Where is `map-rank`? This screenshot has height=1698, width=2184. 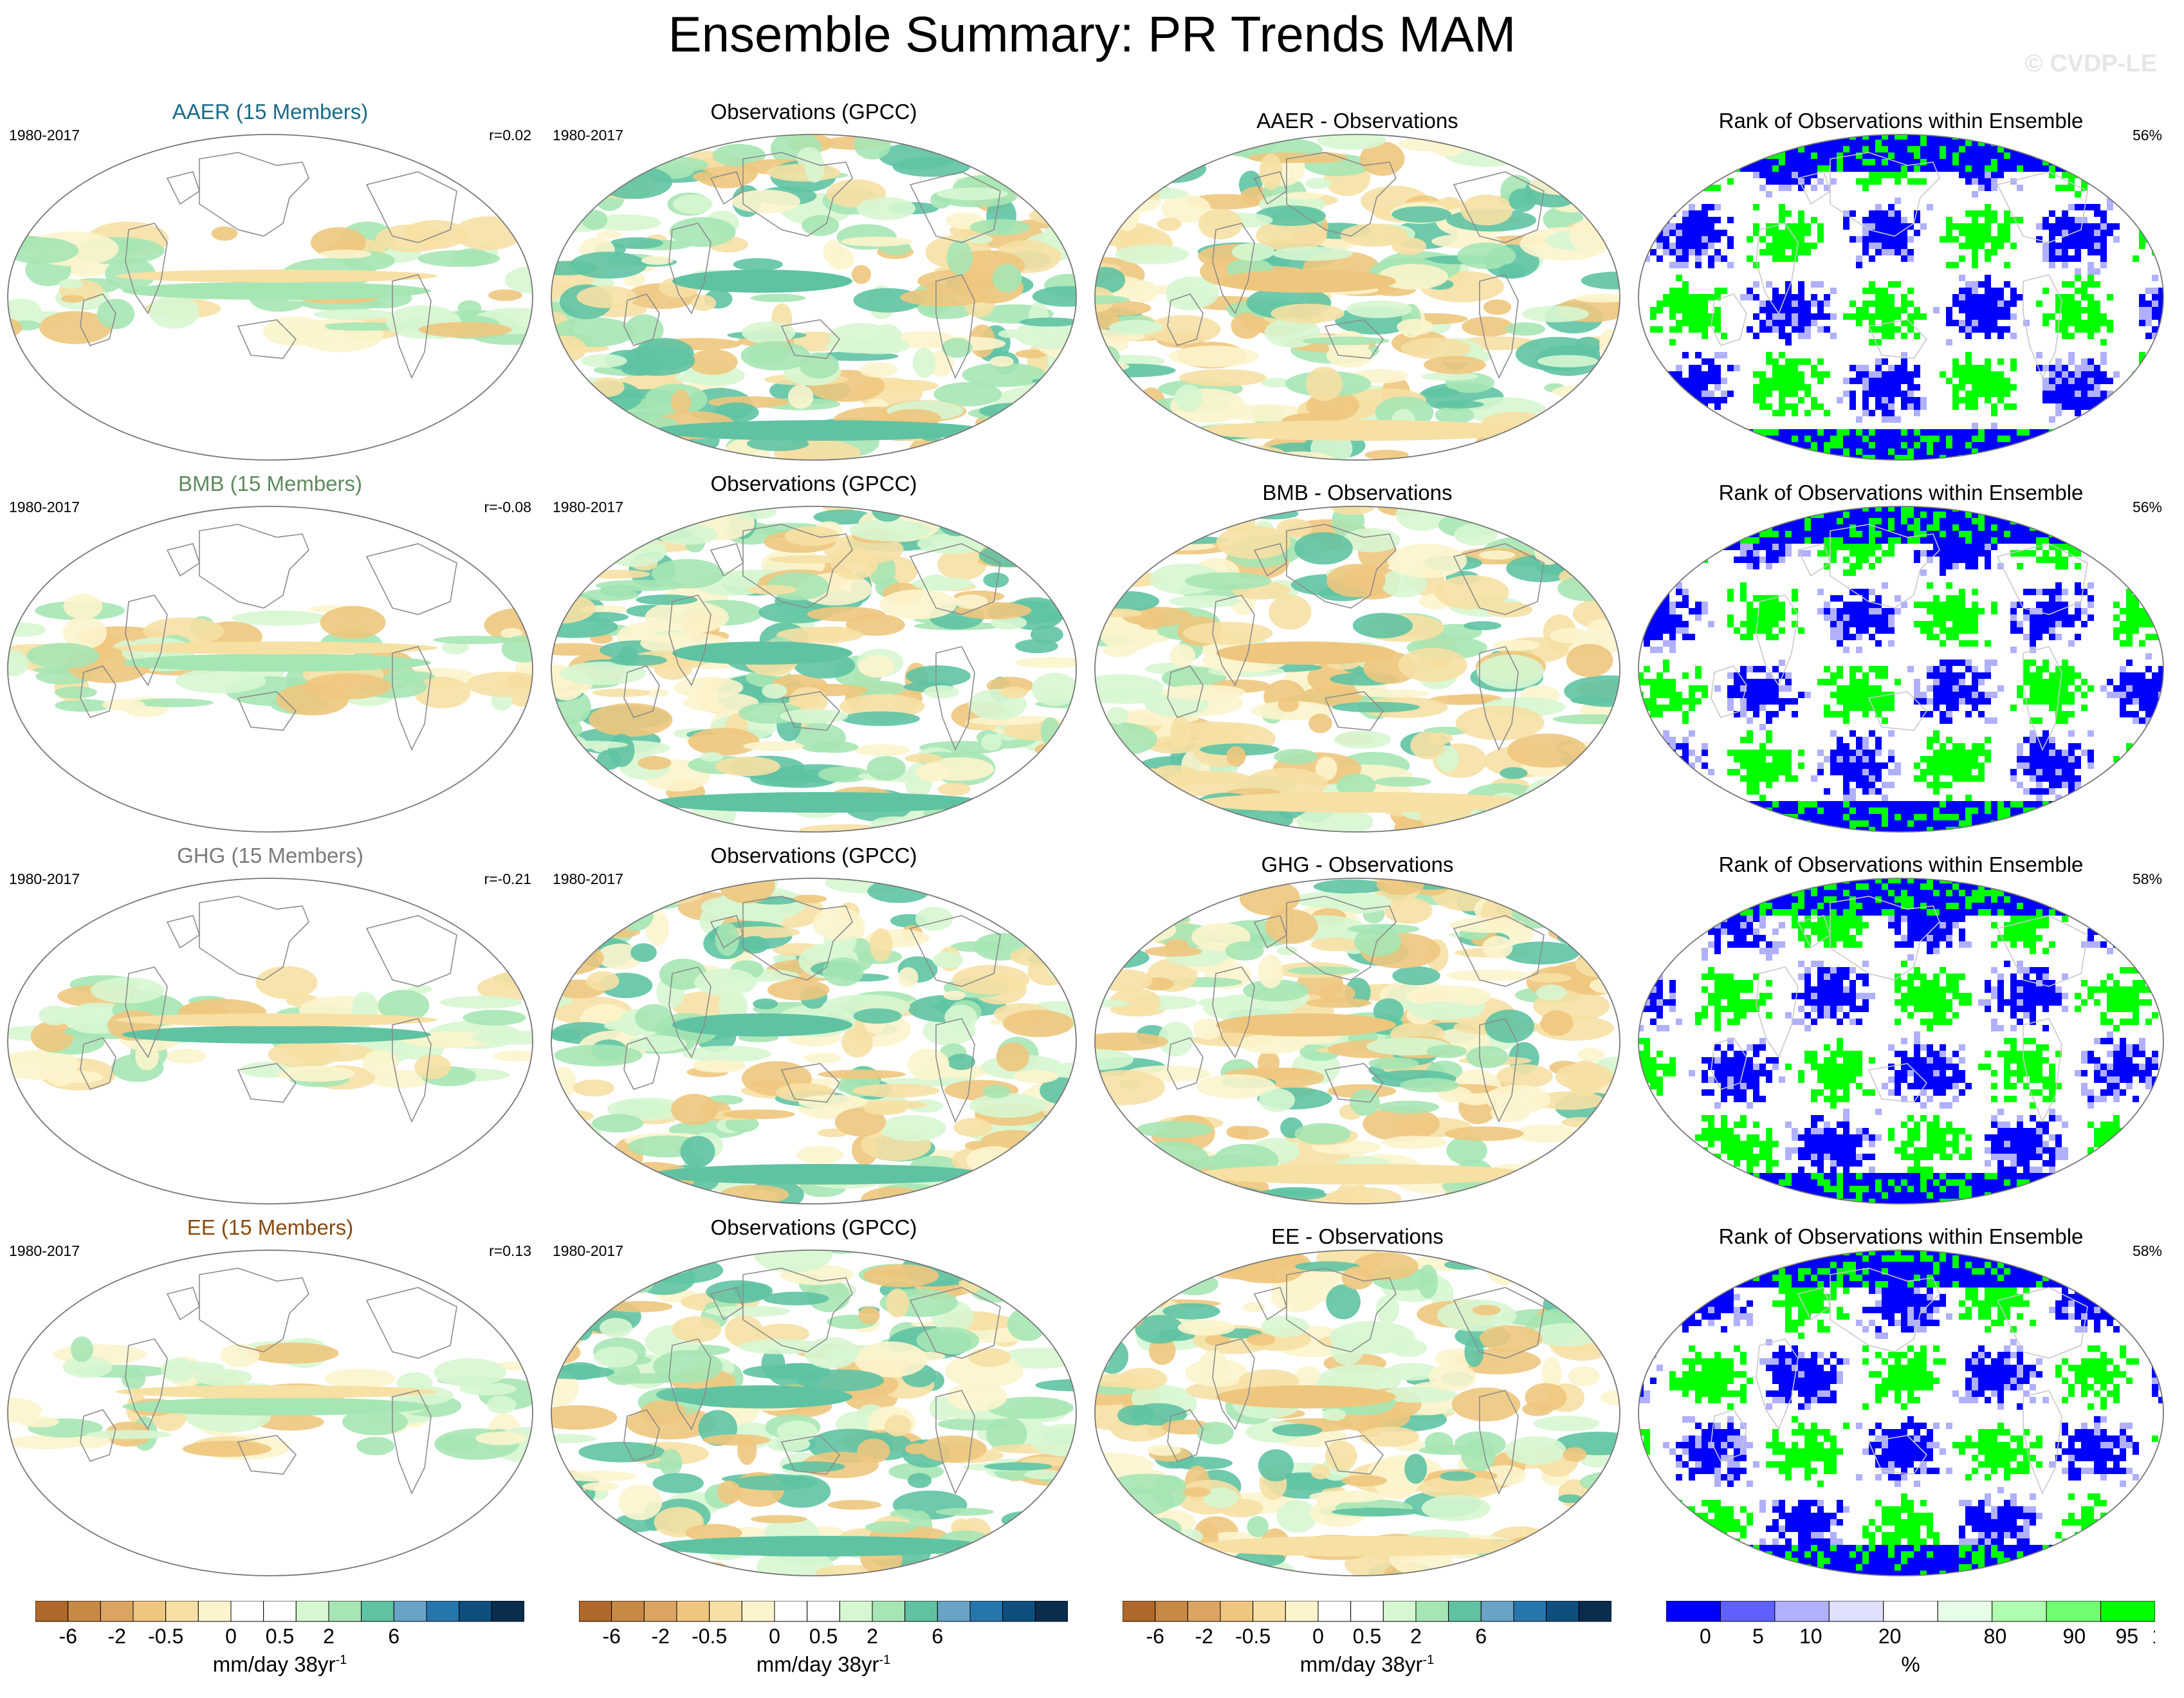
map-rank is located at coordinates (1901, 670).